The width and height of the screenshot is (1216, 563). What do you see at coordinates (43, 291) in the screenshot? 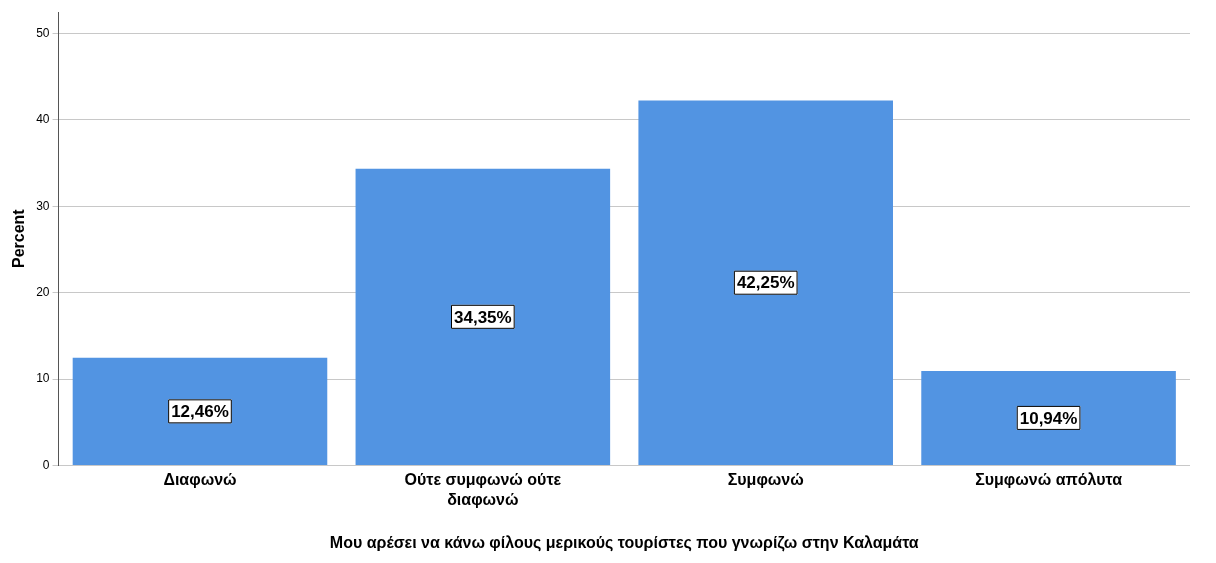
I see `y-tick-label: 20` at bounding box center [43, 291].